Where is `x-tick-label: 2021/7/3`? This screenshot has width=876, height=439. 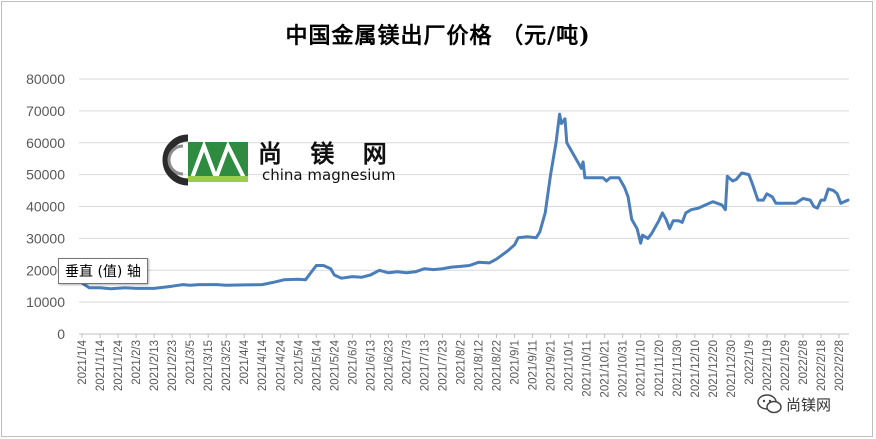 x-tick-label: 2021/7/3 is located at coordinates (407, 362).